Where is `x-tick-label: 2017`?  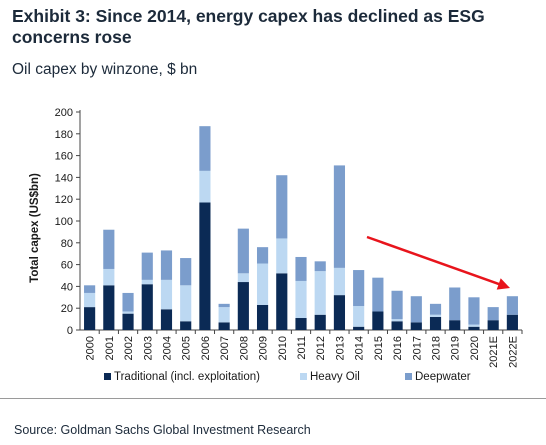 x-tick-label: 2017 is located at coordinates (417, 348).